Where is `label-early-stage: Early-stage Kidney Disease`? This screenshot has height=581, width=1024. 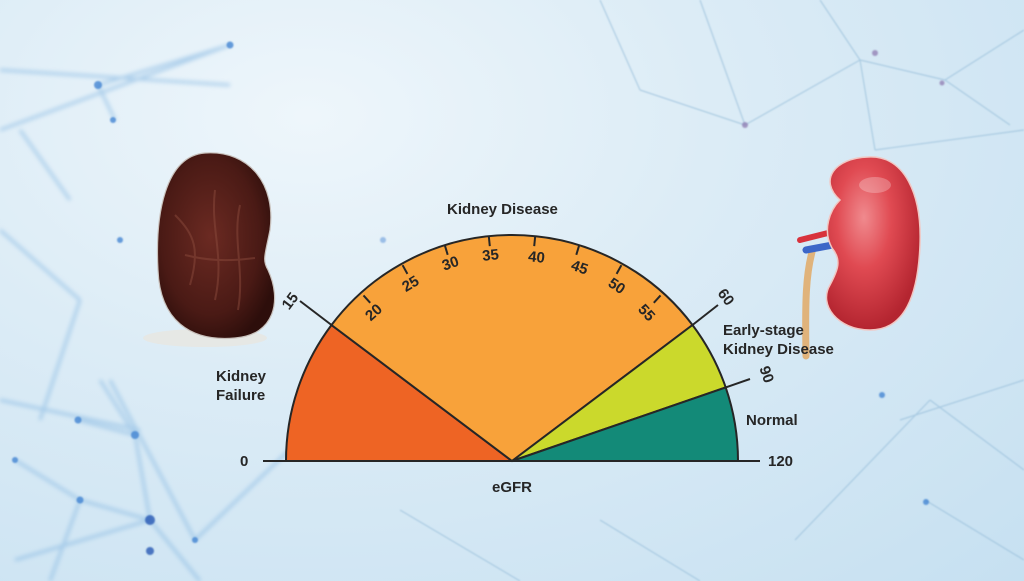
label-early-stage: Early-stage Kidney Disease is located at coordinates (778, 340).